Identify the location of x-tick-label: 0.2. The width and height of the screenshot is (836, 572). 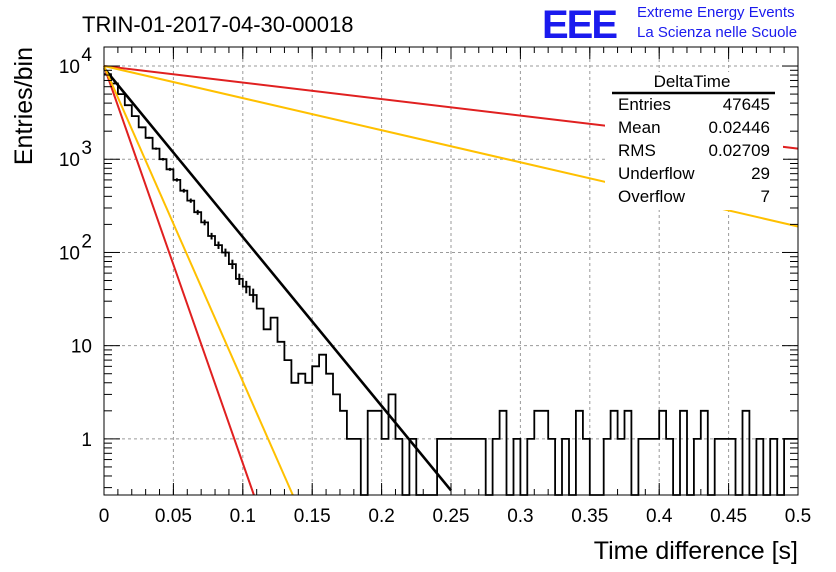
(381, 516).